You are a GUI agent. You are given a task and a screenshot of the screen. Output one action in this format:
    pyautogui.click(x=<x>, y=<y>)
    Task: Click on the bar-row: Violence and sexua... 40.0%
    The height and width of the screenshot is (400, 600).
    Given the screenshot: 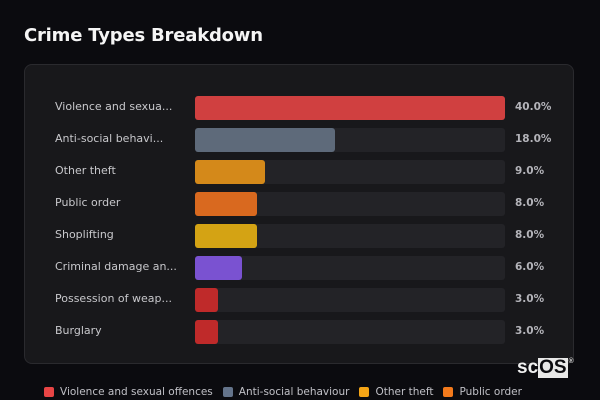 What is the action you would take?
    pyautogui.click(x=299, y=108)
    